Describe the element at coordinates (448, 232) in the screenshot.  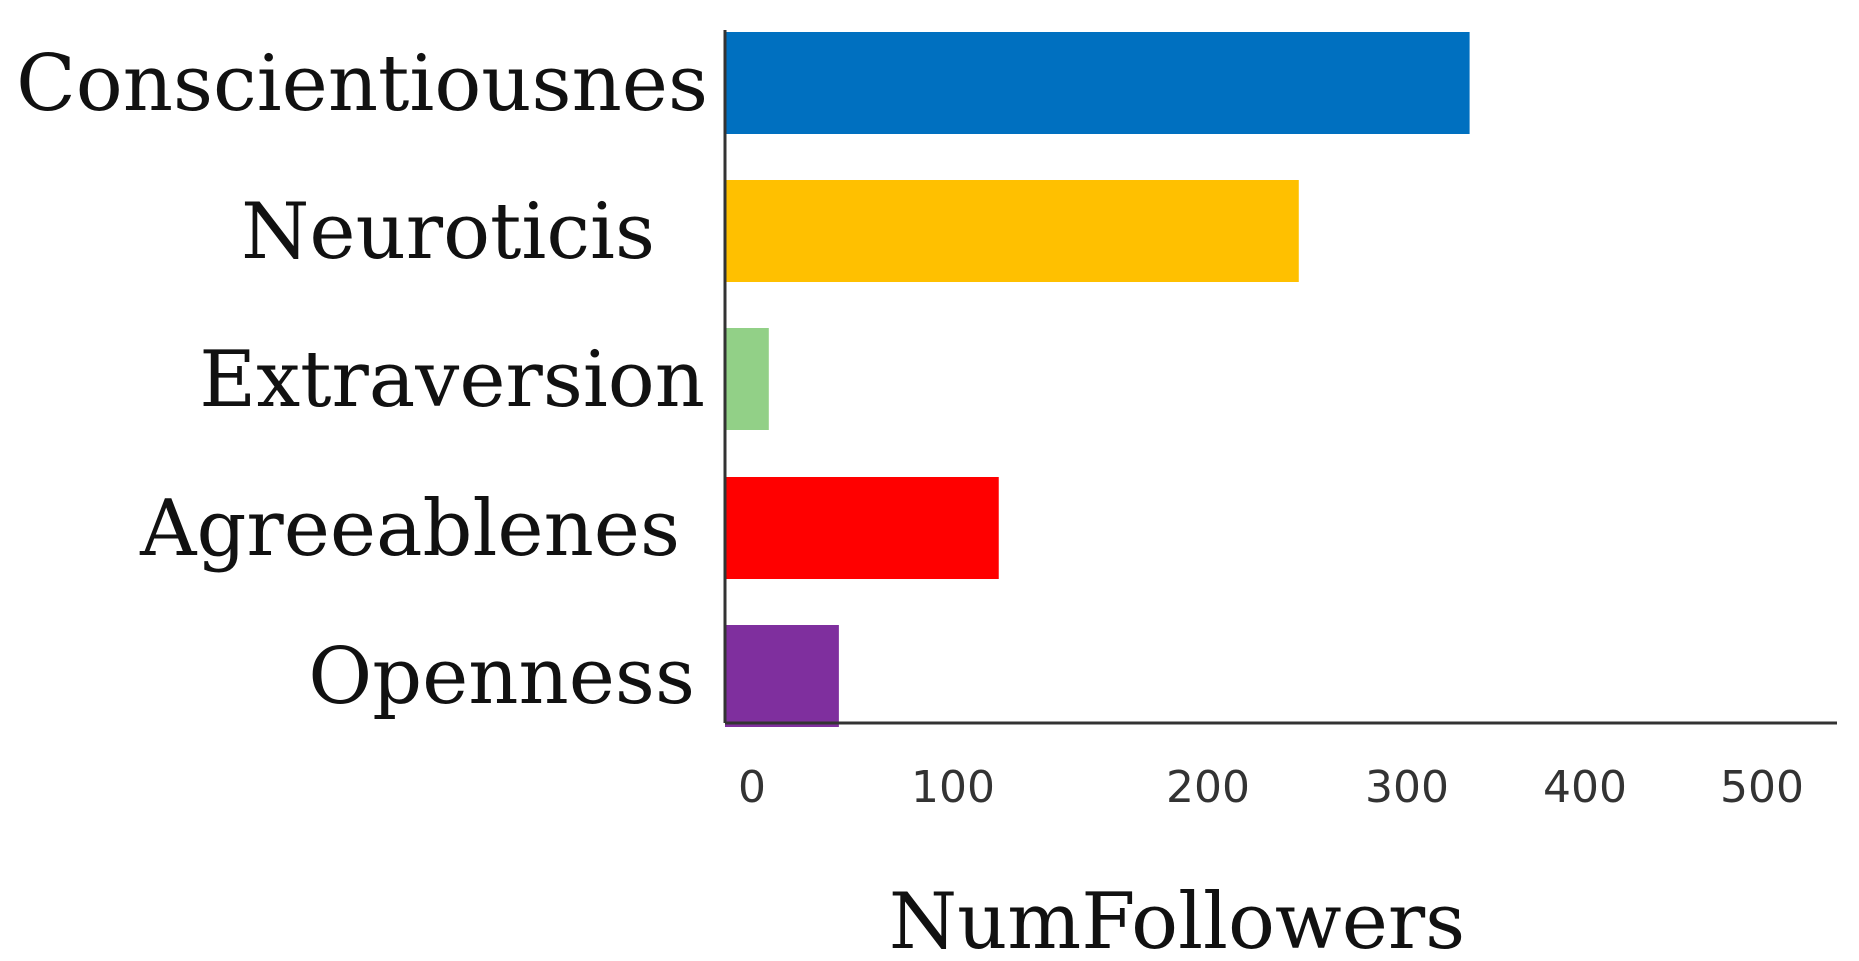
I see `category-label-neuroticis: Neuroticis` at that location.